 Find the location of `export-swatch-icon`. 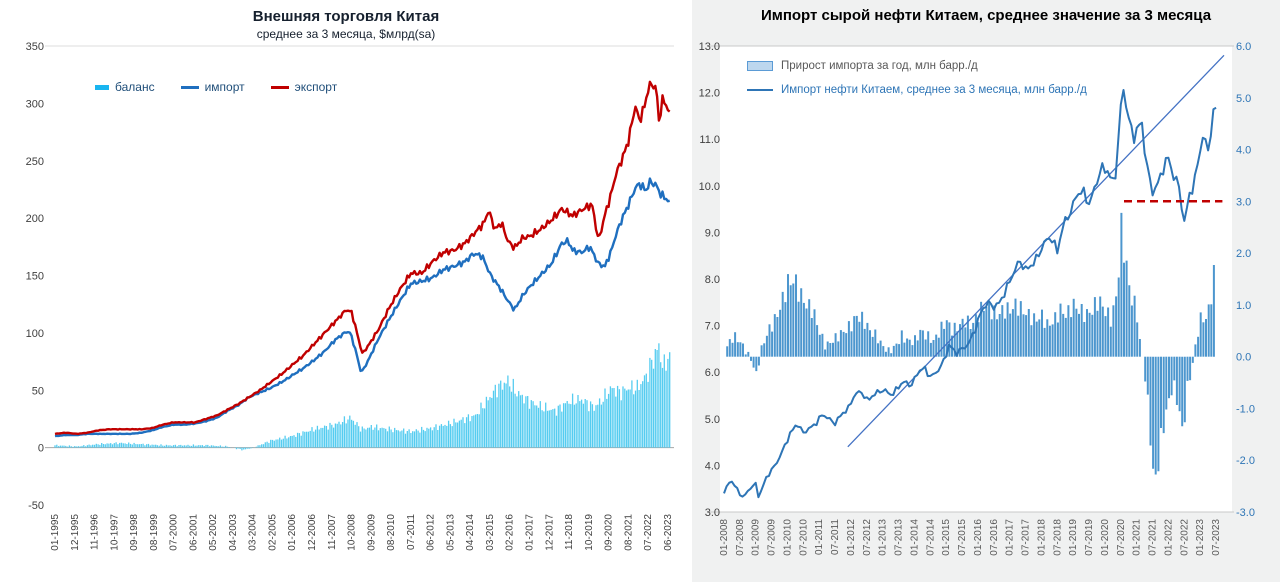

export-swatch-icon is located at coordinates (279, 87).